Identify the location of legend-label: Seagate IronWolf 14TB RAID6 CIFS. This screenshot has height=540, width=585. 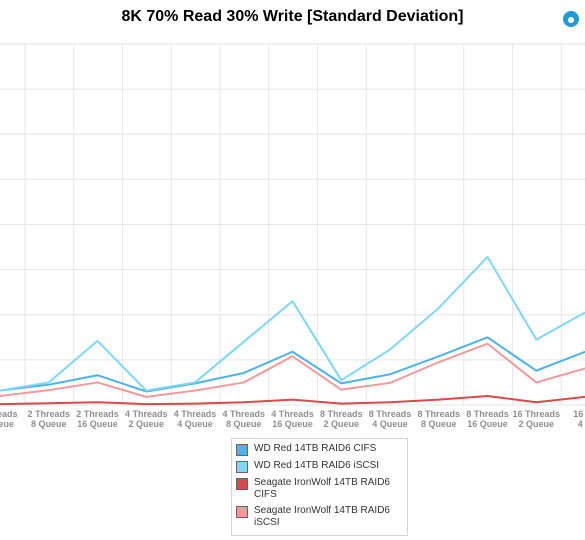
(322, 488).